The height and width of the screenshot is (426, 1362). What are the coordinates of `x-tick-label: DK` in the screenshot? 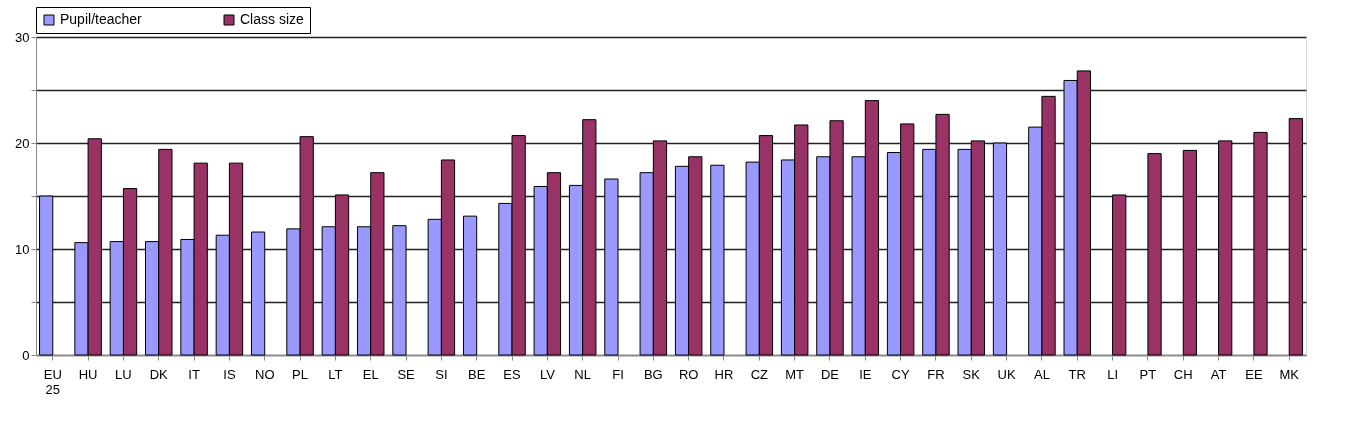 It's located at (159, 374).